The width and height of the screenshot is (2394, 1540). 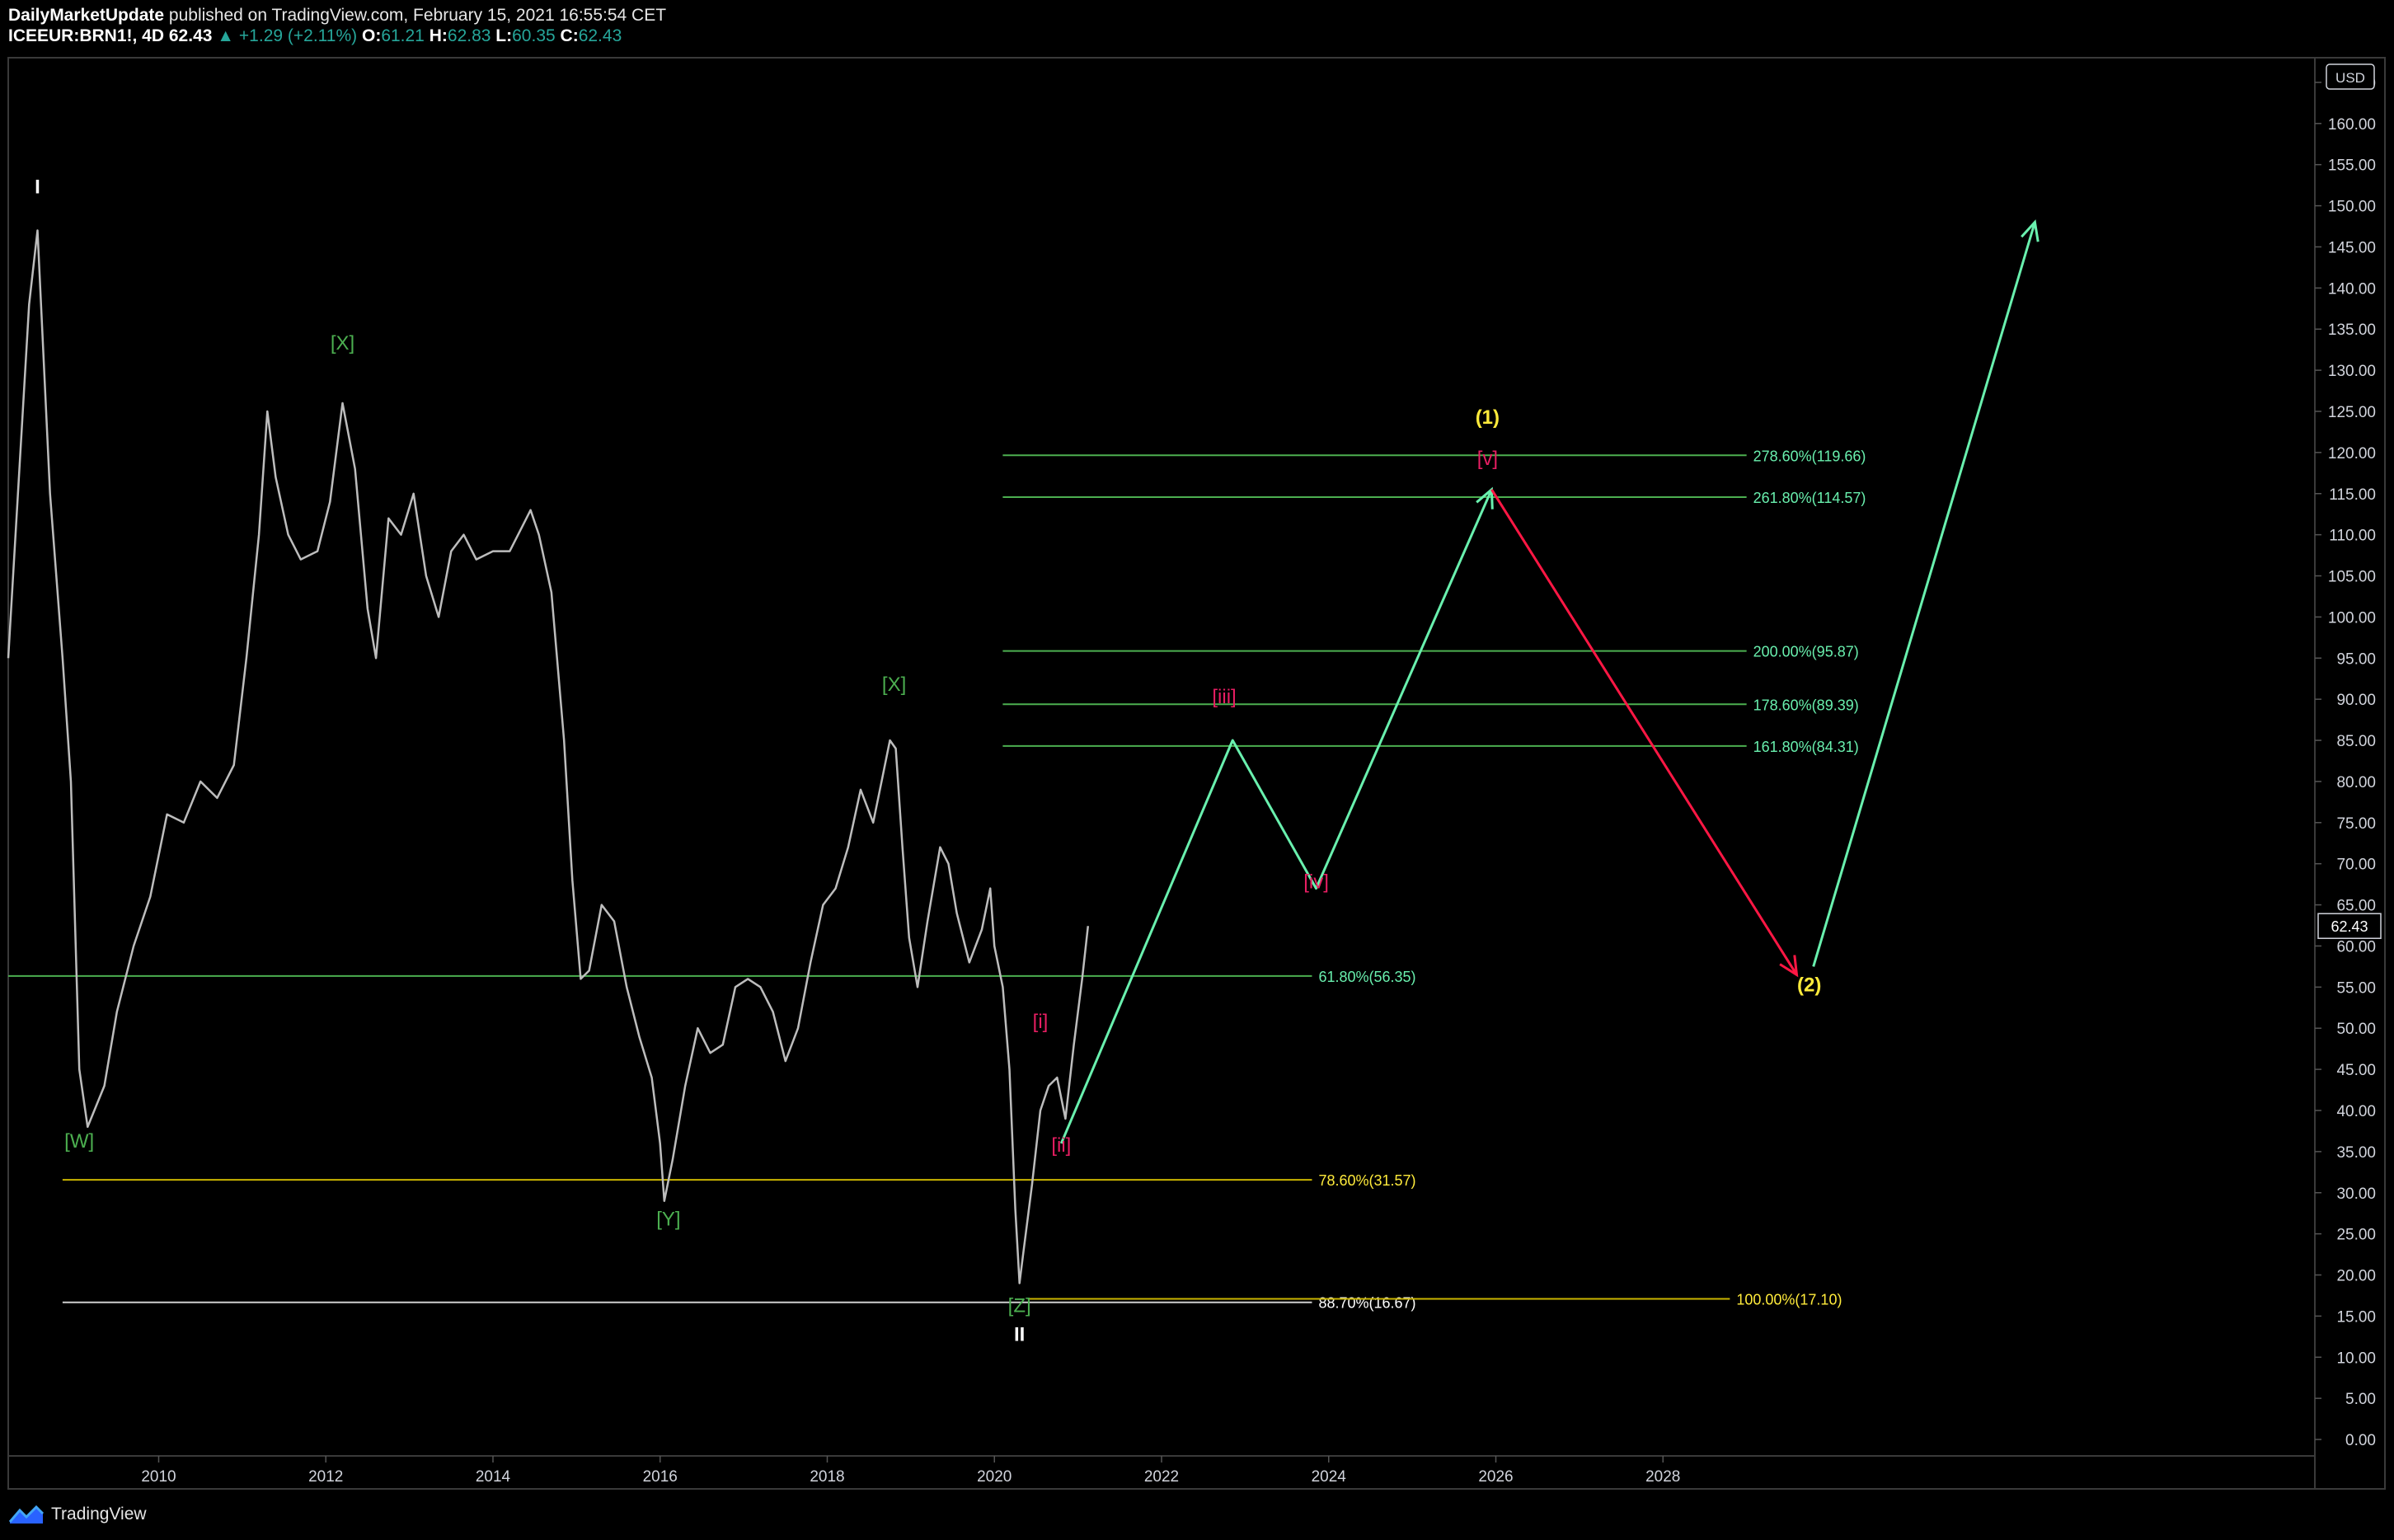 What do you see at coordinates (26, 1515) in the screenshot?
I see `tradingview-logo-icon` at bounding box center [26, 1515].